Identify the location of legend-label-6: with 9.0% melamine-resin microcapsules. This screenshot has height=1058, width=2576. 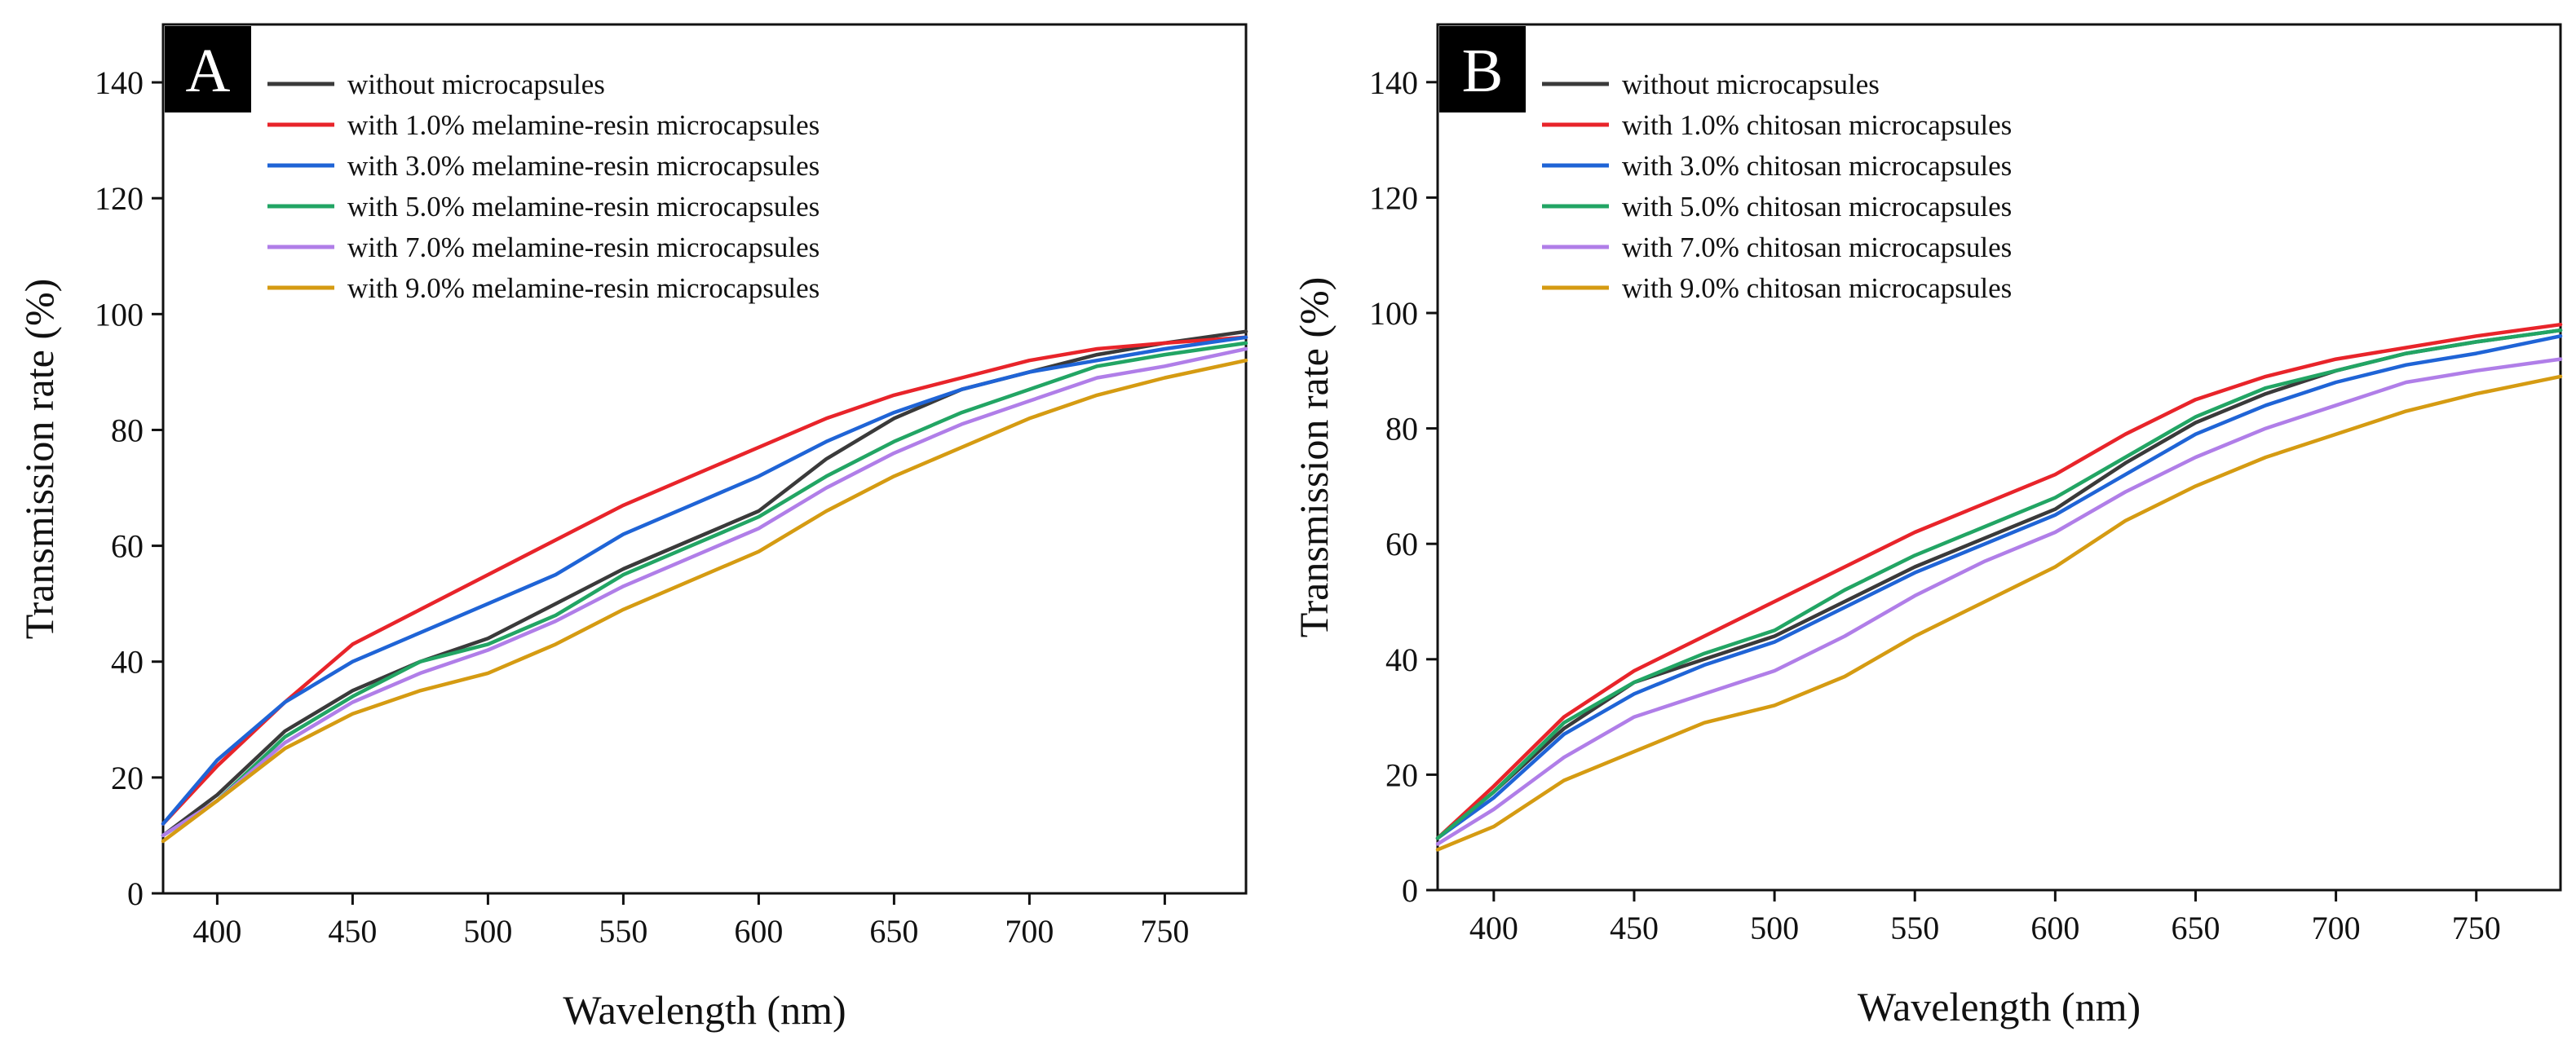
(583, 288).